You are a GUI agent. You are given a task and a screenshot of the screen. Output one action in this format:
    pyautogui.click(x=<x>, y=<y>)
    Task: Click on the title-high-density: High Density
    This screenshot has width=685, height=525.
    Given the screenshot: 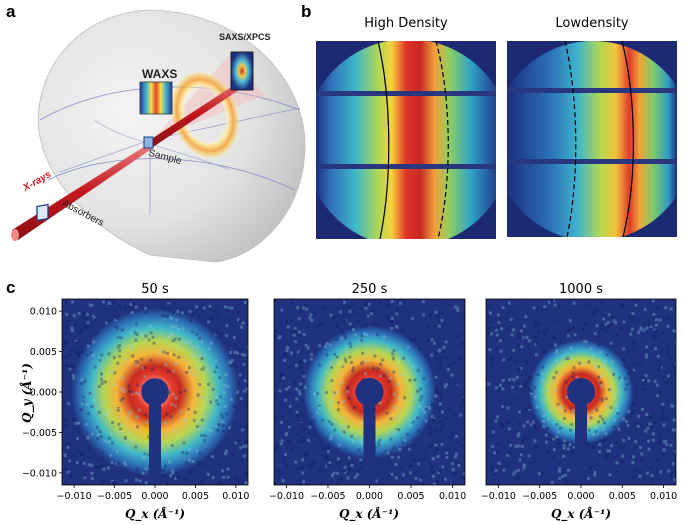 What is the action you would take?
    pyautogui.click(x=406, y=23)
    